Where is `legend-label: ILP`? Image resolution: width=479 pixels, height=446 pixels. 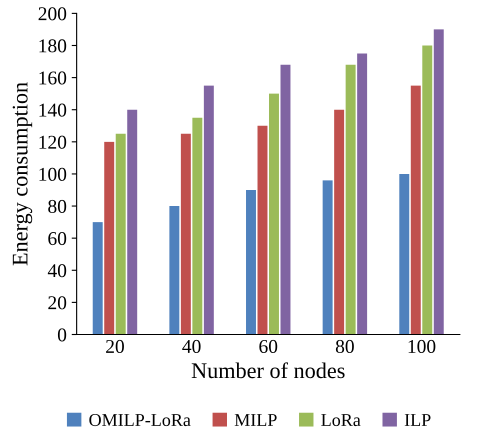
legend-label: ILP is located at coordinates (417, 420).